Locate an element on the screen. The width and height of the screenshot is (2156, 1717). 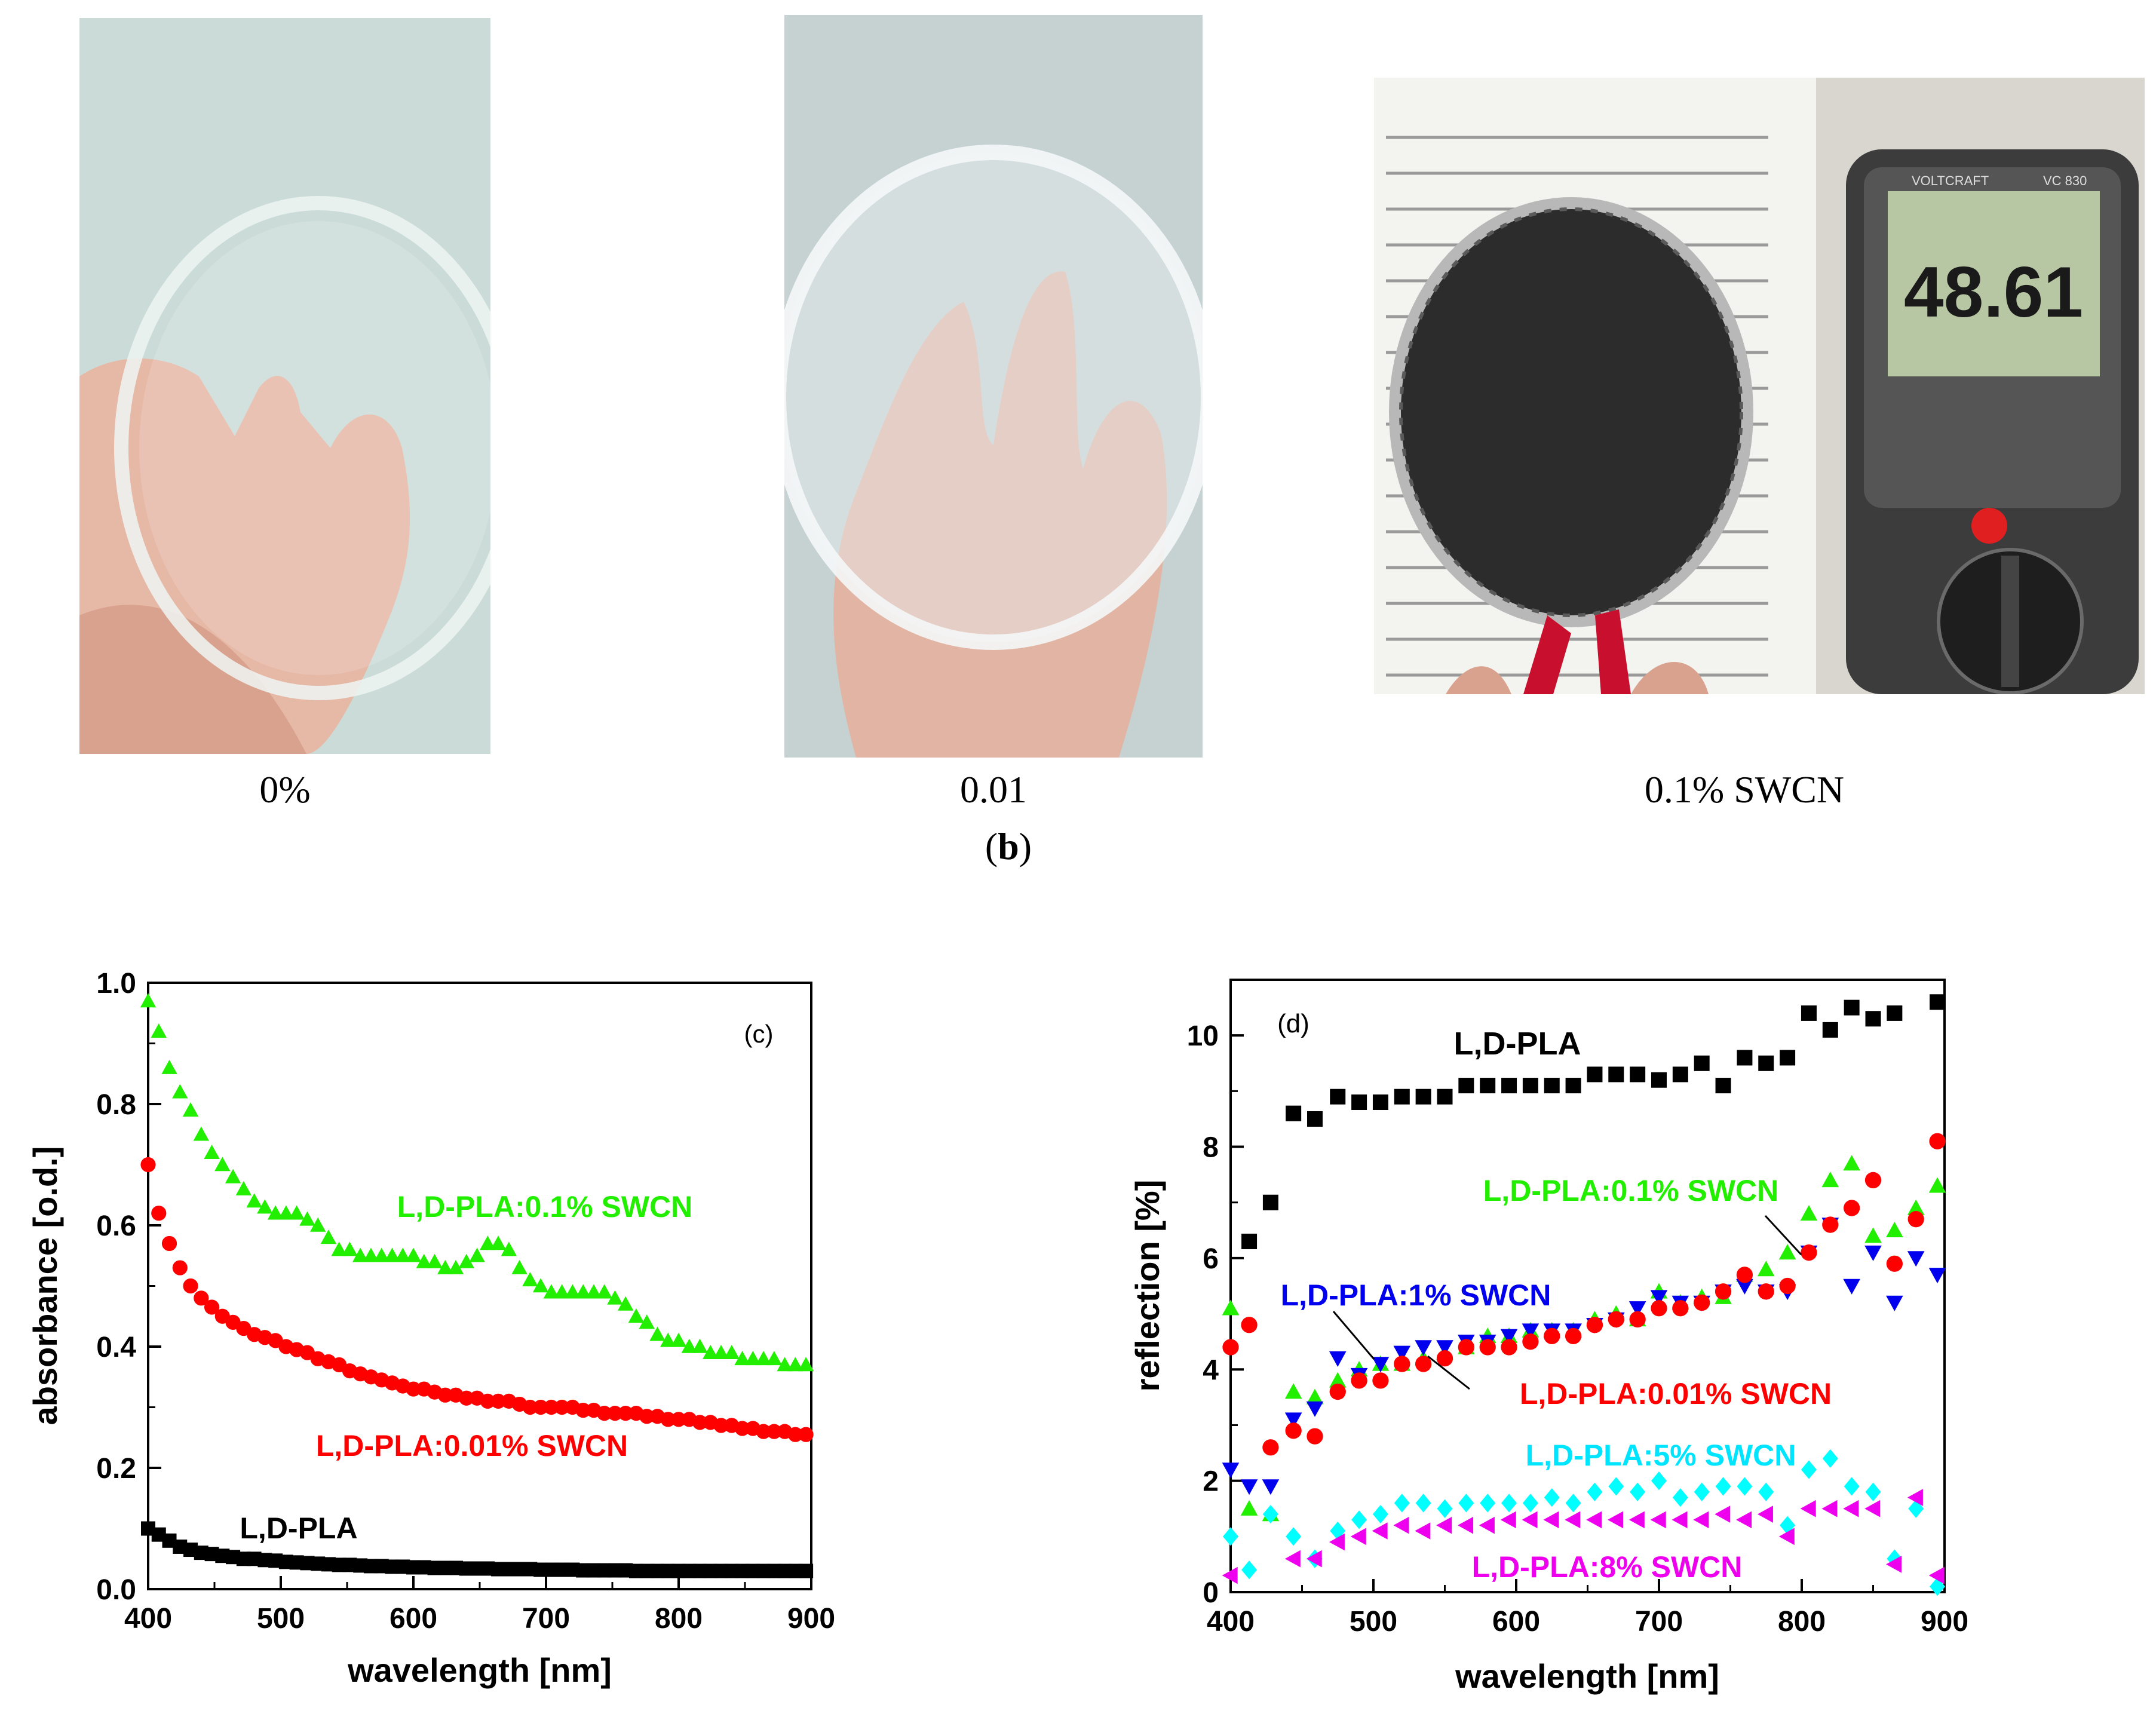
y-tick-label: 0 is located at coordinates (1211, 1593).